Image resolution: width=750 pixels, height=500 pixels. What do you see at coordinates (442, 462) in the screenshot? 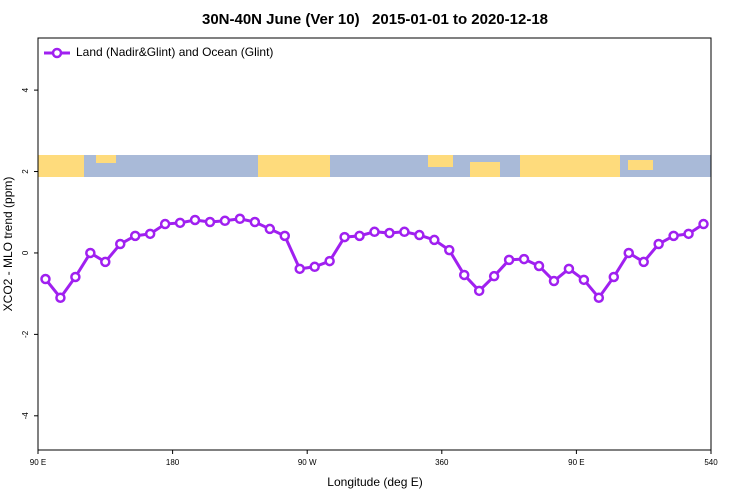
I see `x-tick-label: 360` at bounding box center [442, 462].